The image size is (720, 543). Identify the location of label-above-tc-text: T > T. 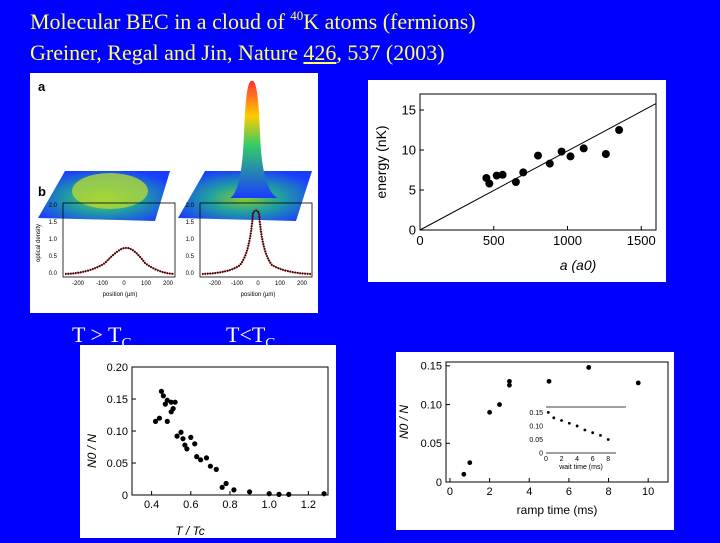
(97, 334).